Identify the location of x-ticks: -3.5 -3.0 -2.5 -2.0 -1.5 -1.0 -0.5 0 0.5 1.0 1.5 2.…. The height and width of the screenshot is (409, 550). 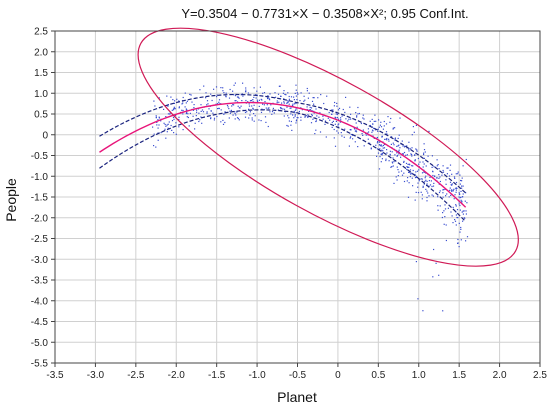
(296, 372).